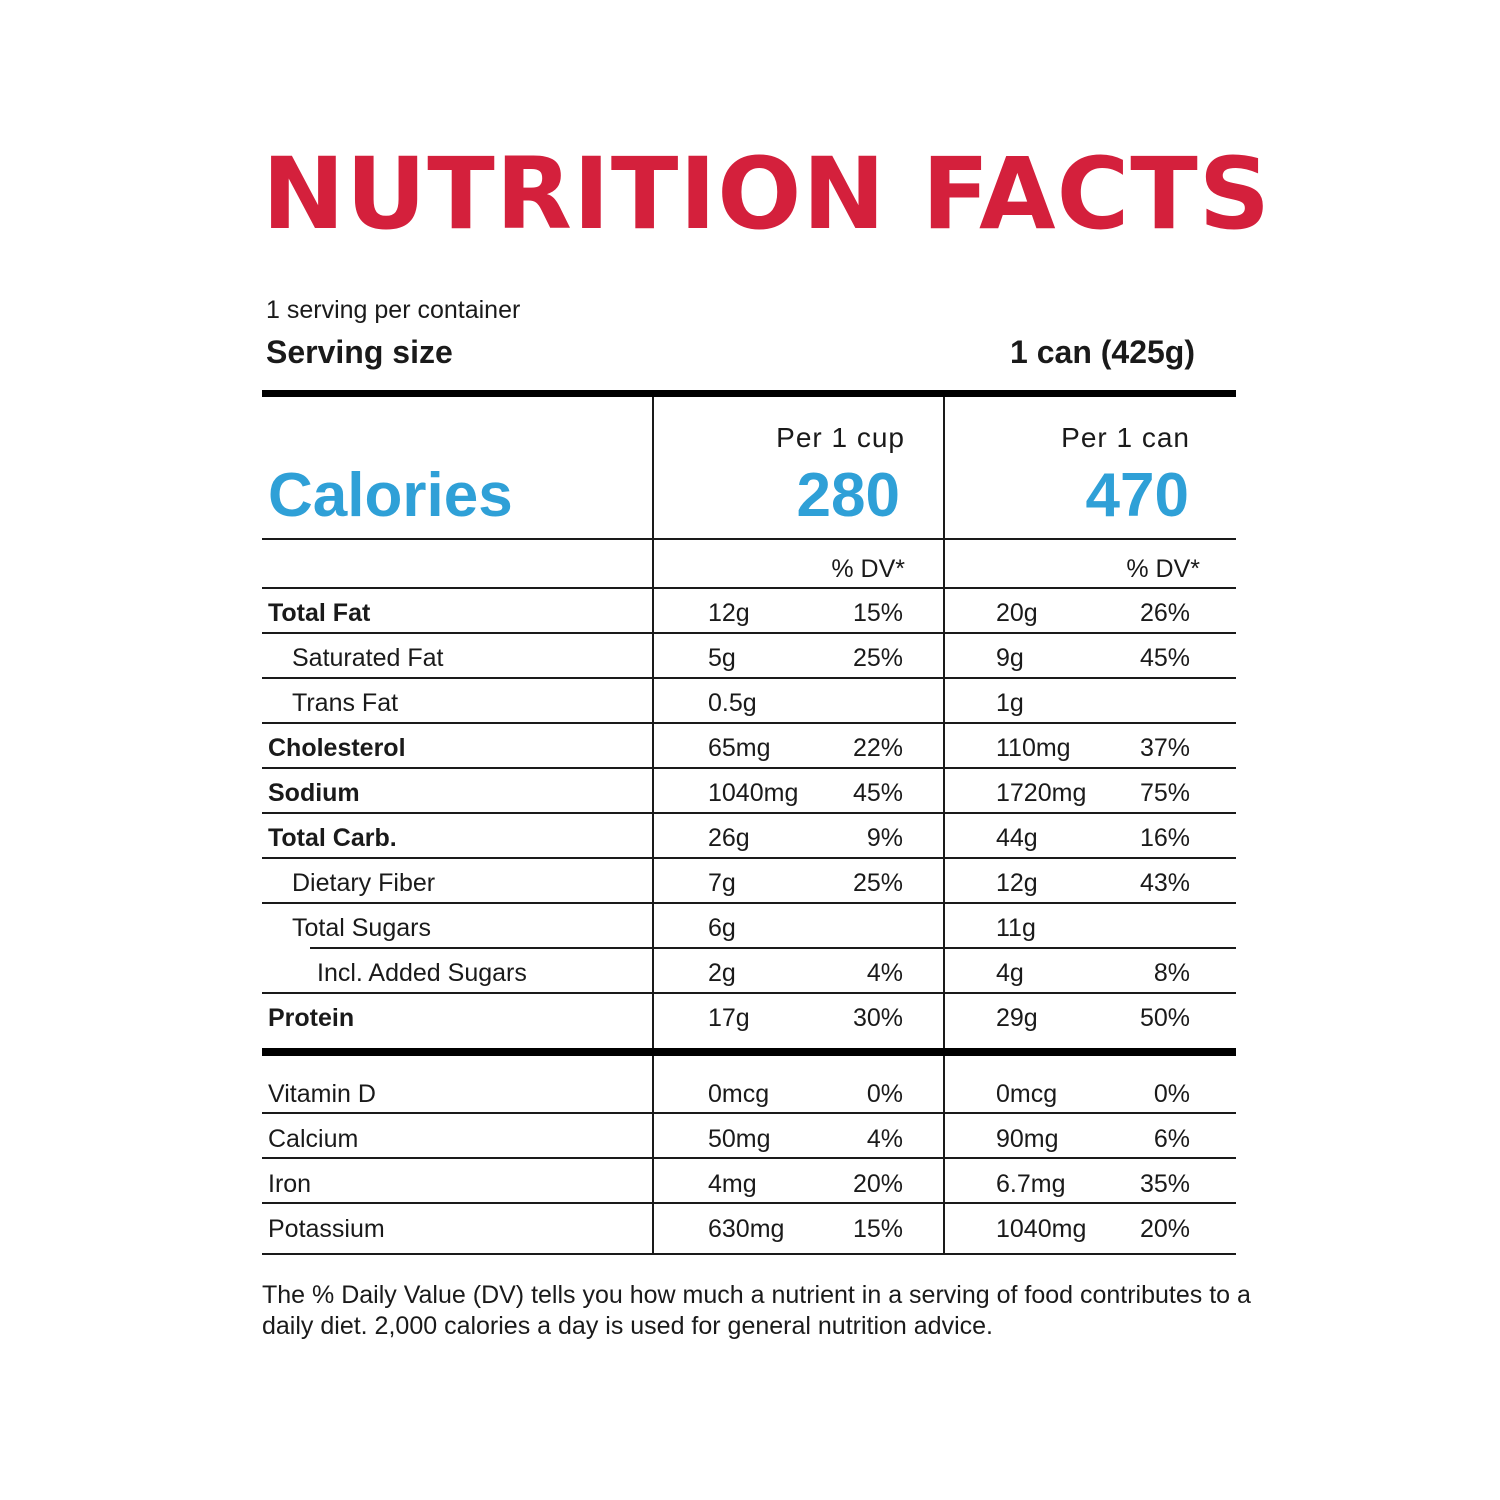 Image resolution: width=1500 pixels, height=1500 pixels. Describe the element at coordinates (1164, 658) in the screenshot. I see `can-dv: 45%` at that location.